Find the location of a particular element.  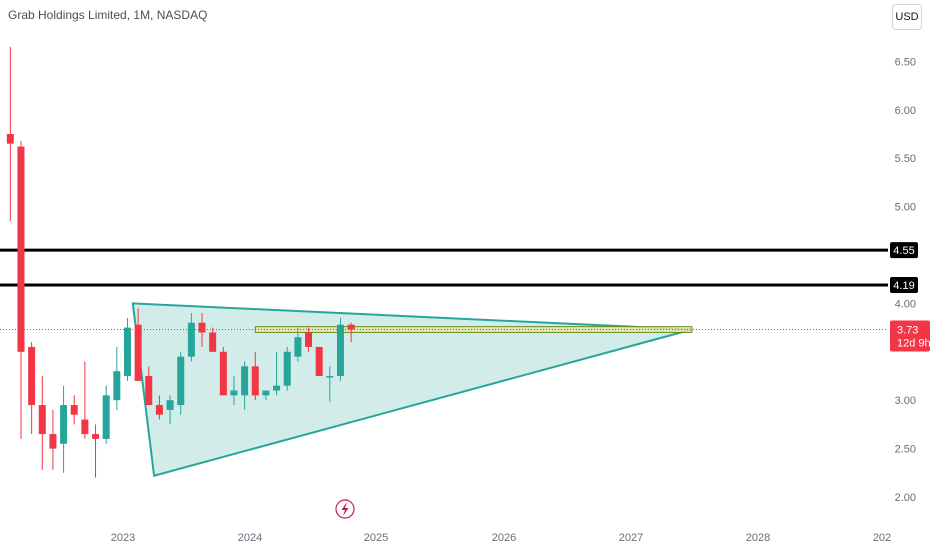

x-tick-label: 2027 is located at coordinates (631, 538).